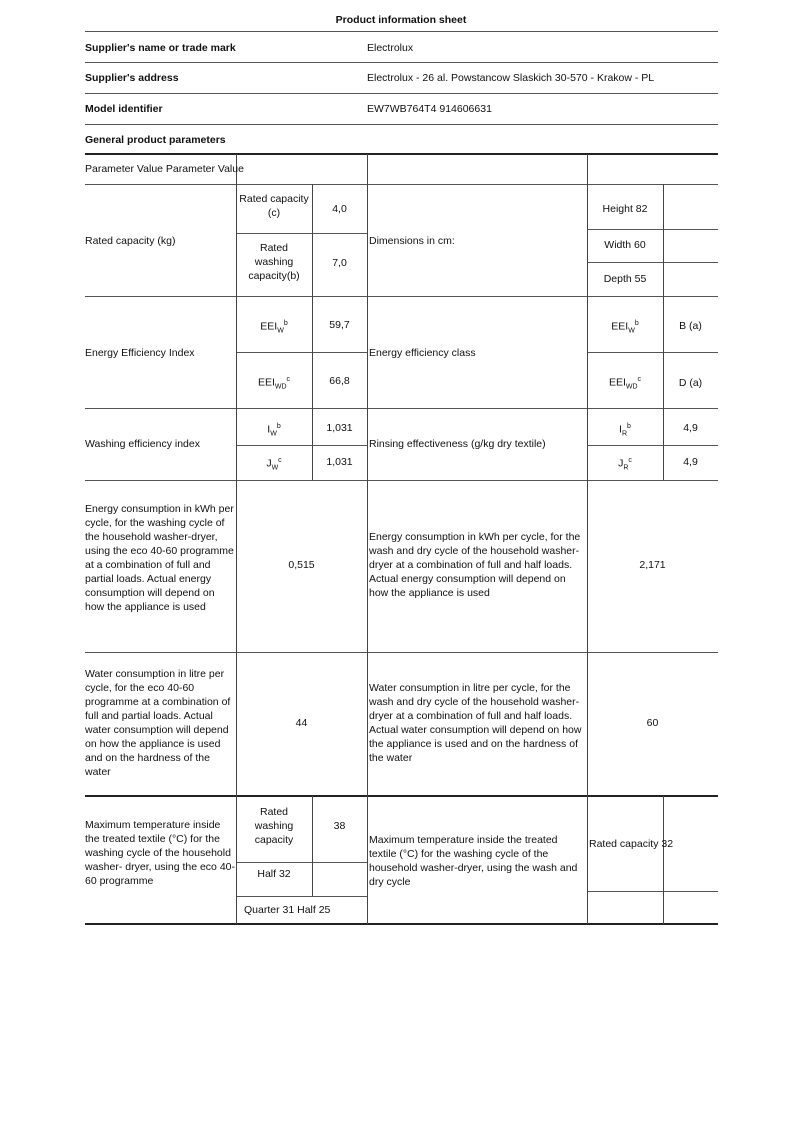 This screenshot has height=1134, width=802. Describe the element at coordinates (274, 464) in the screenshot. I see `jw-sub: JWc` at that location.